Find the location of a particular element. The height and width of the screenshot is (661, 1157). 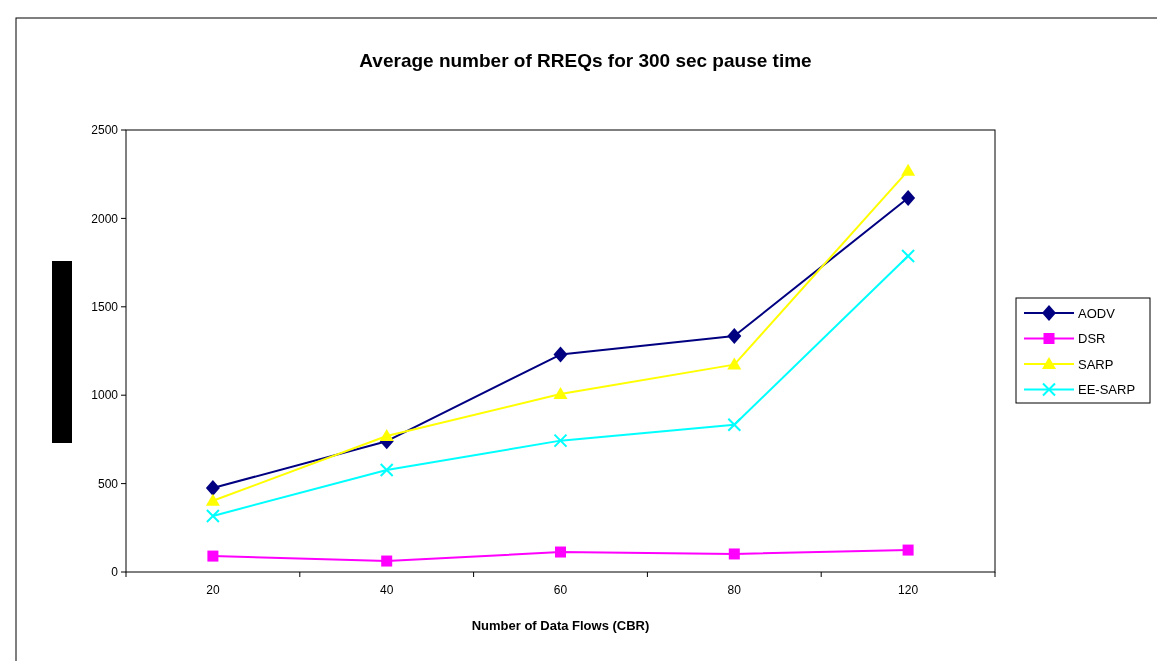

legend-label: SARP is located at coordinates (1096, 364).